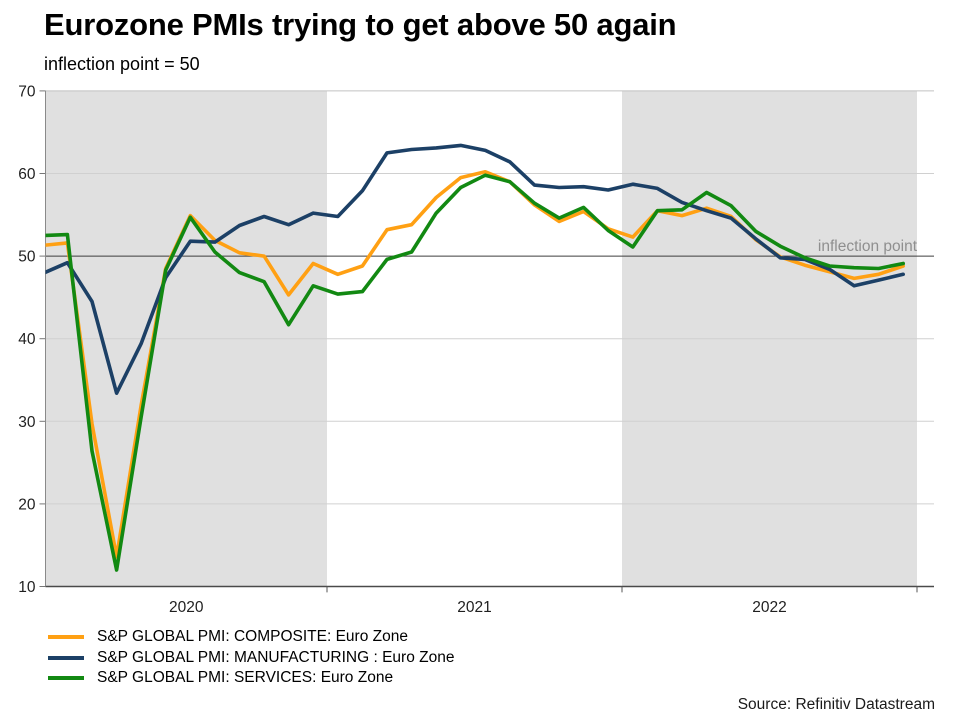 This screenshot has width=960, height=720. I want to click on inflection-annotation: inflection point, so click(868, 246).